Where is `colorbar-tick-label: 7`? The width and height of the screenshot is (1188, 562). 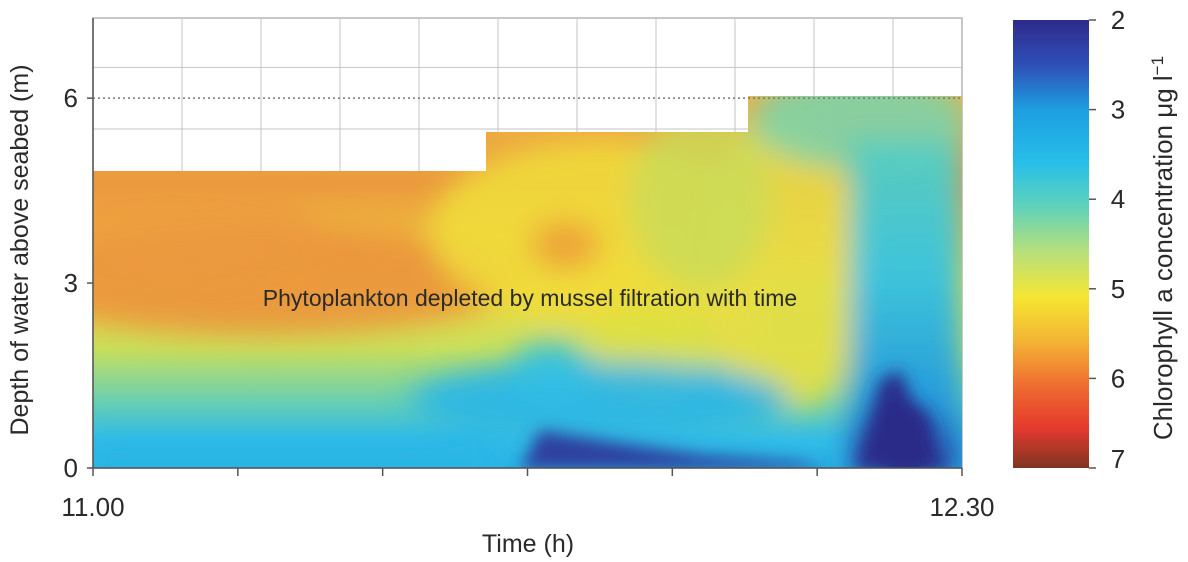 colorbar-tick-label: 7 is located at coordinates (1118, 459).